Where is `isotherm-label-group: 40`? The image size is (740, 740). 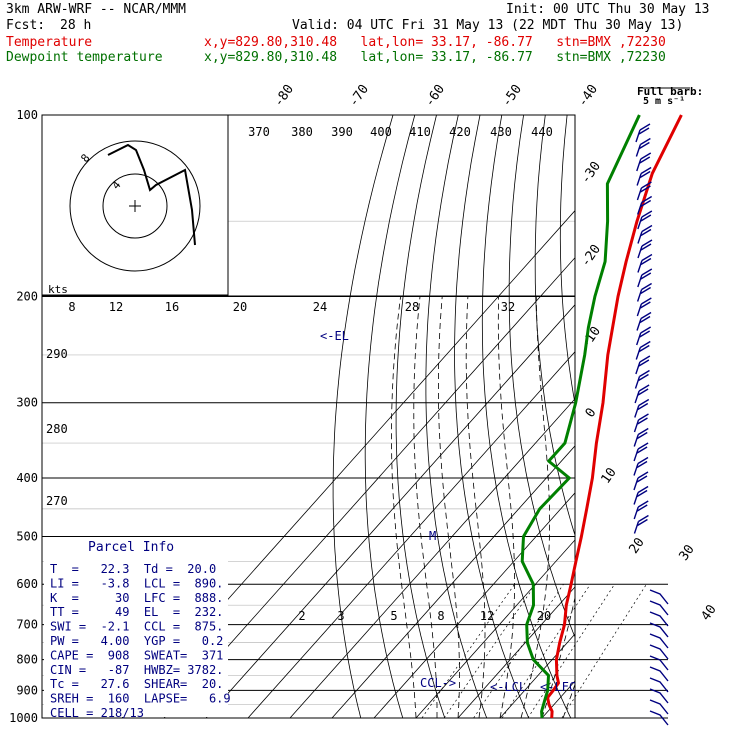 isotherm-label-group: 40 is located at coordinates (708, 612).